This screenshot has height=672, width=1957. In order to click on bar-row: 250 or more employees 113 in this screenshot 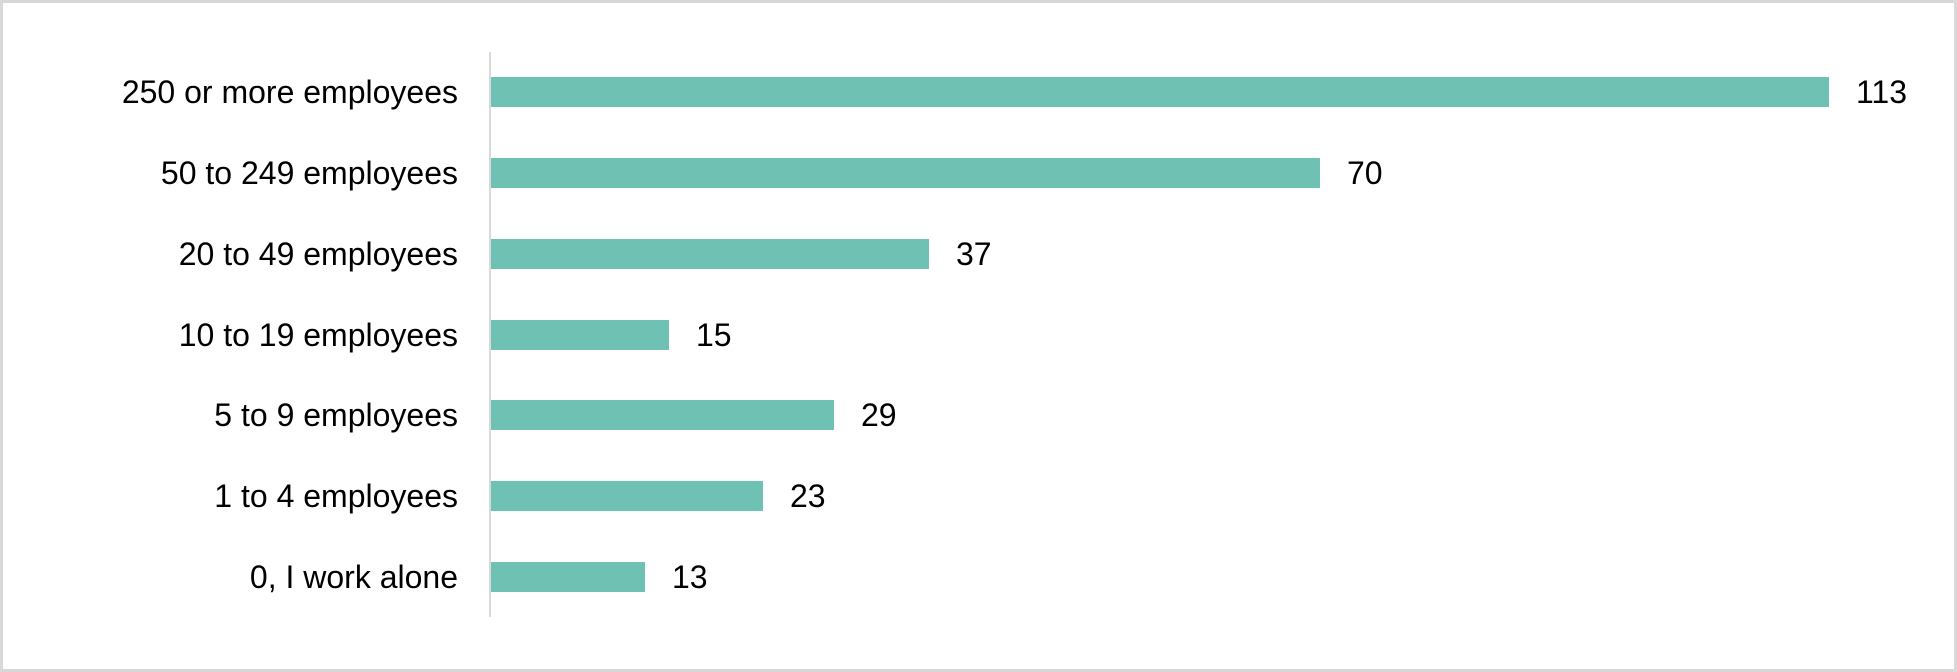, I will do `click(977, 92)`.